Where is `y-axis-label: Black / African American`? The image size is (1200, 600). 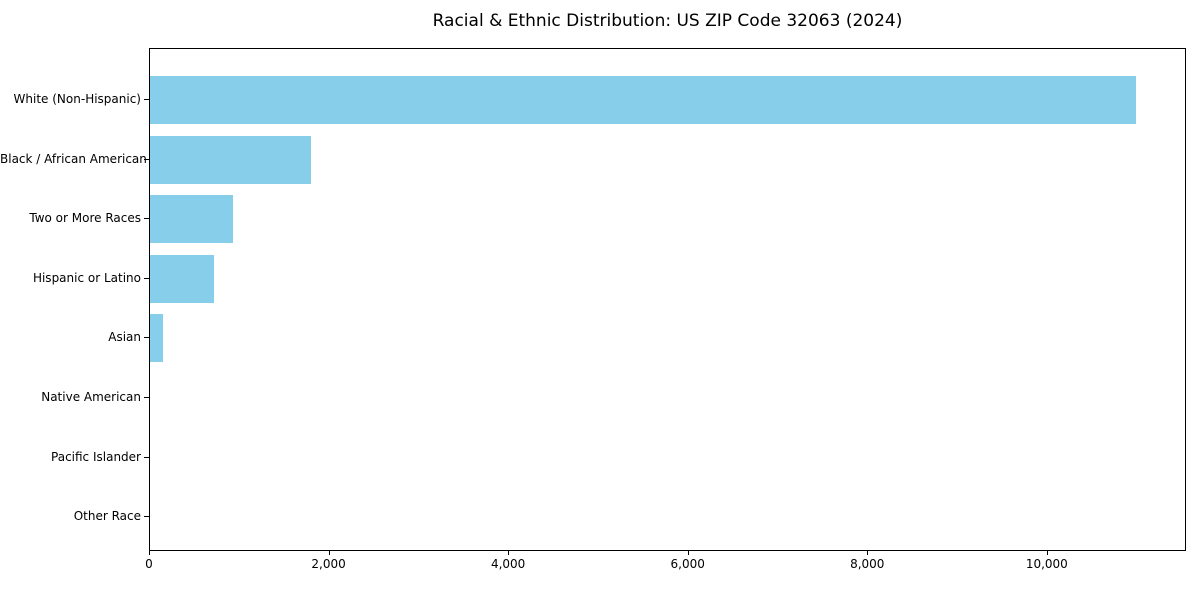
y-axis-label: Black / African American is located at coordinates (73, 158).